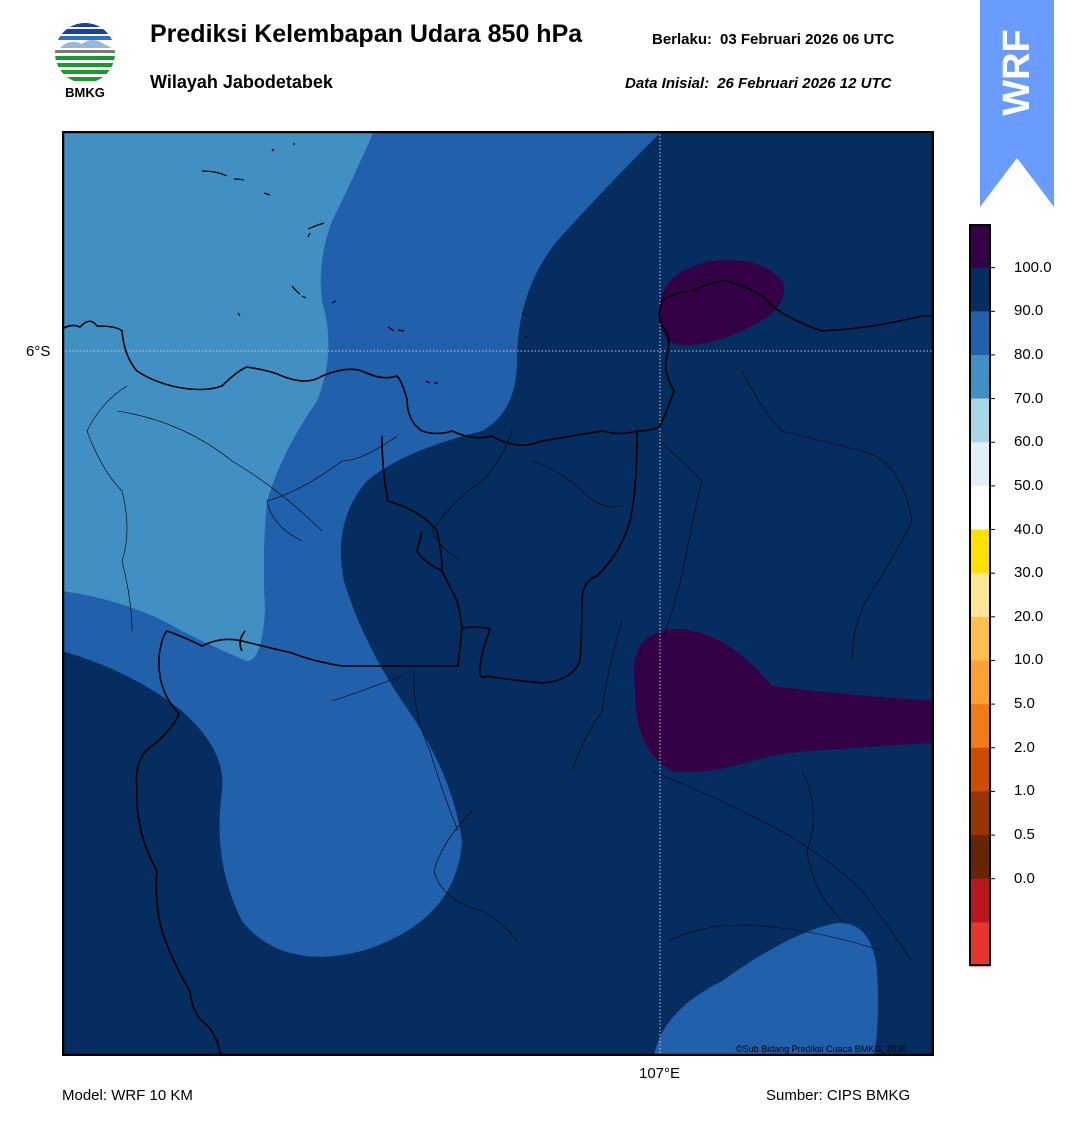 The width and height of the screenshot is (1081, 1128). Describe the element at coordinates (766, 989) in the screenshot. I see `zone-80-90-se` at that location.